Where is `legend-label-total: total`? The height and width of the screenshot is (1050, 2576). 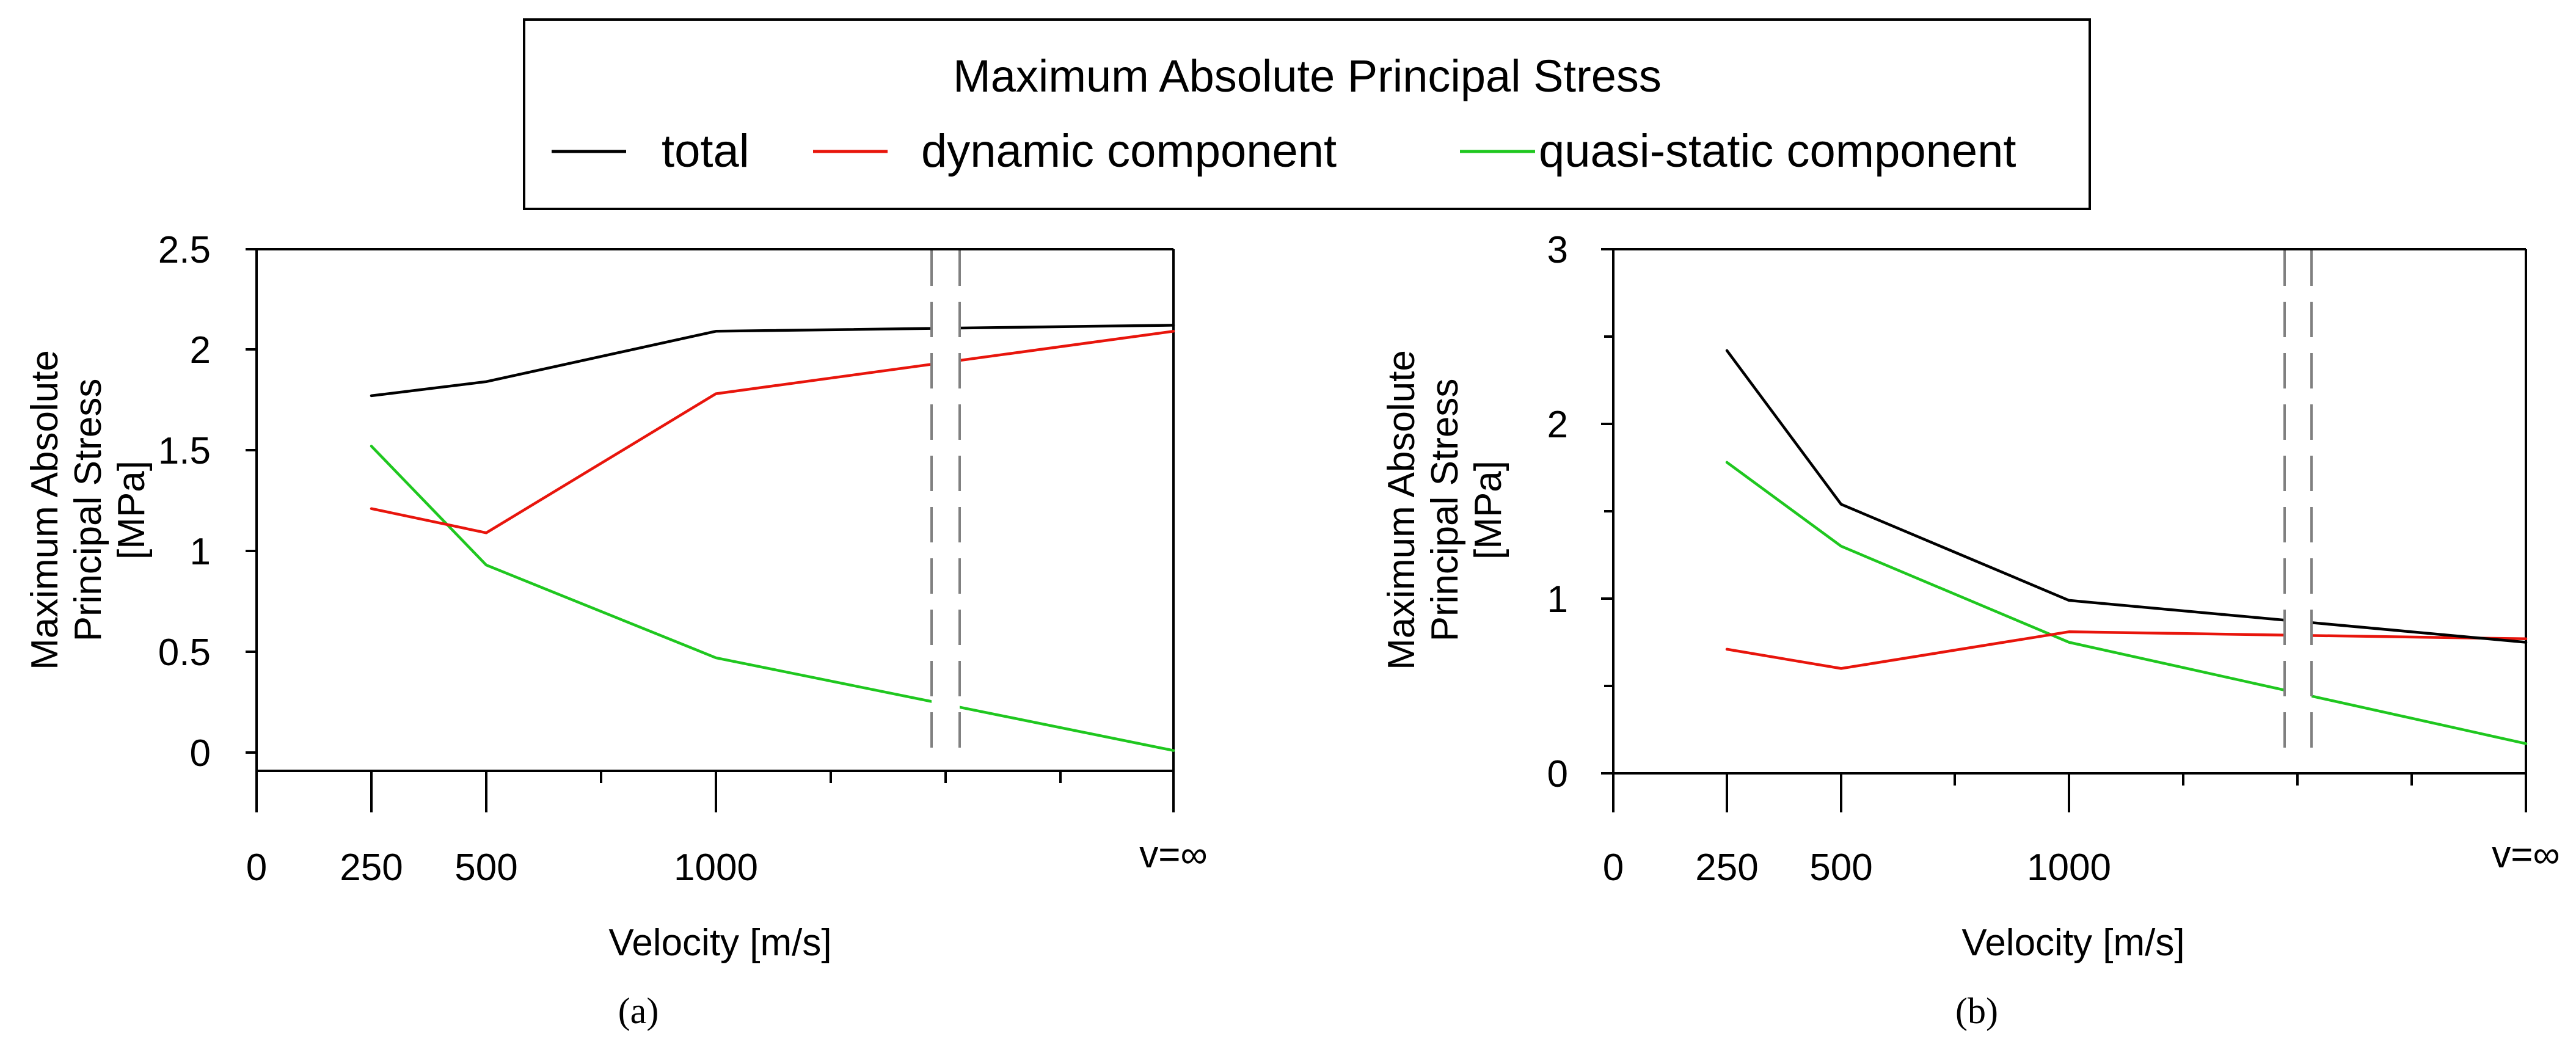
legend-label-total: total is located at coordinates (706, 151).